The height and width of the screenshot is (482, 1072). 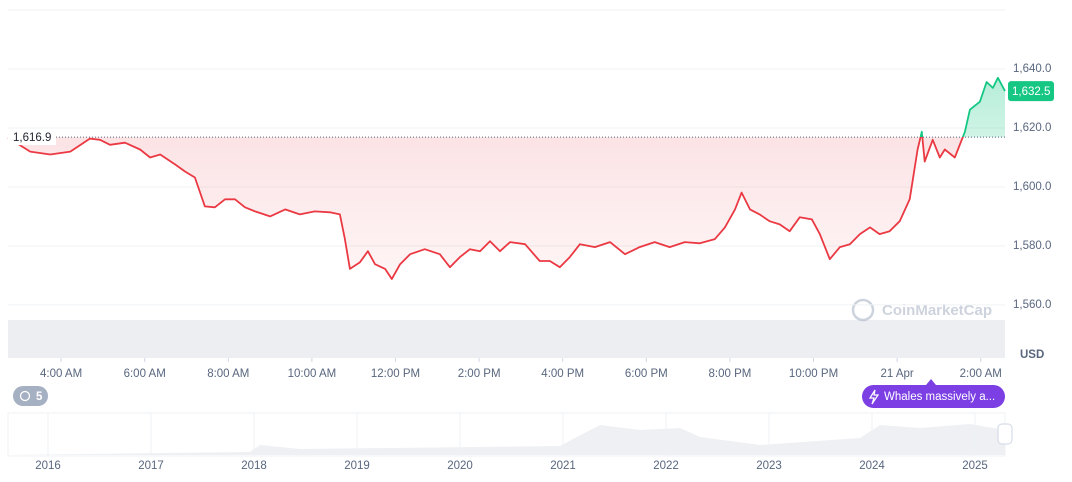 I want to click on navigator-year: 2019, so click(x=357, y=466).